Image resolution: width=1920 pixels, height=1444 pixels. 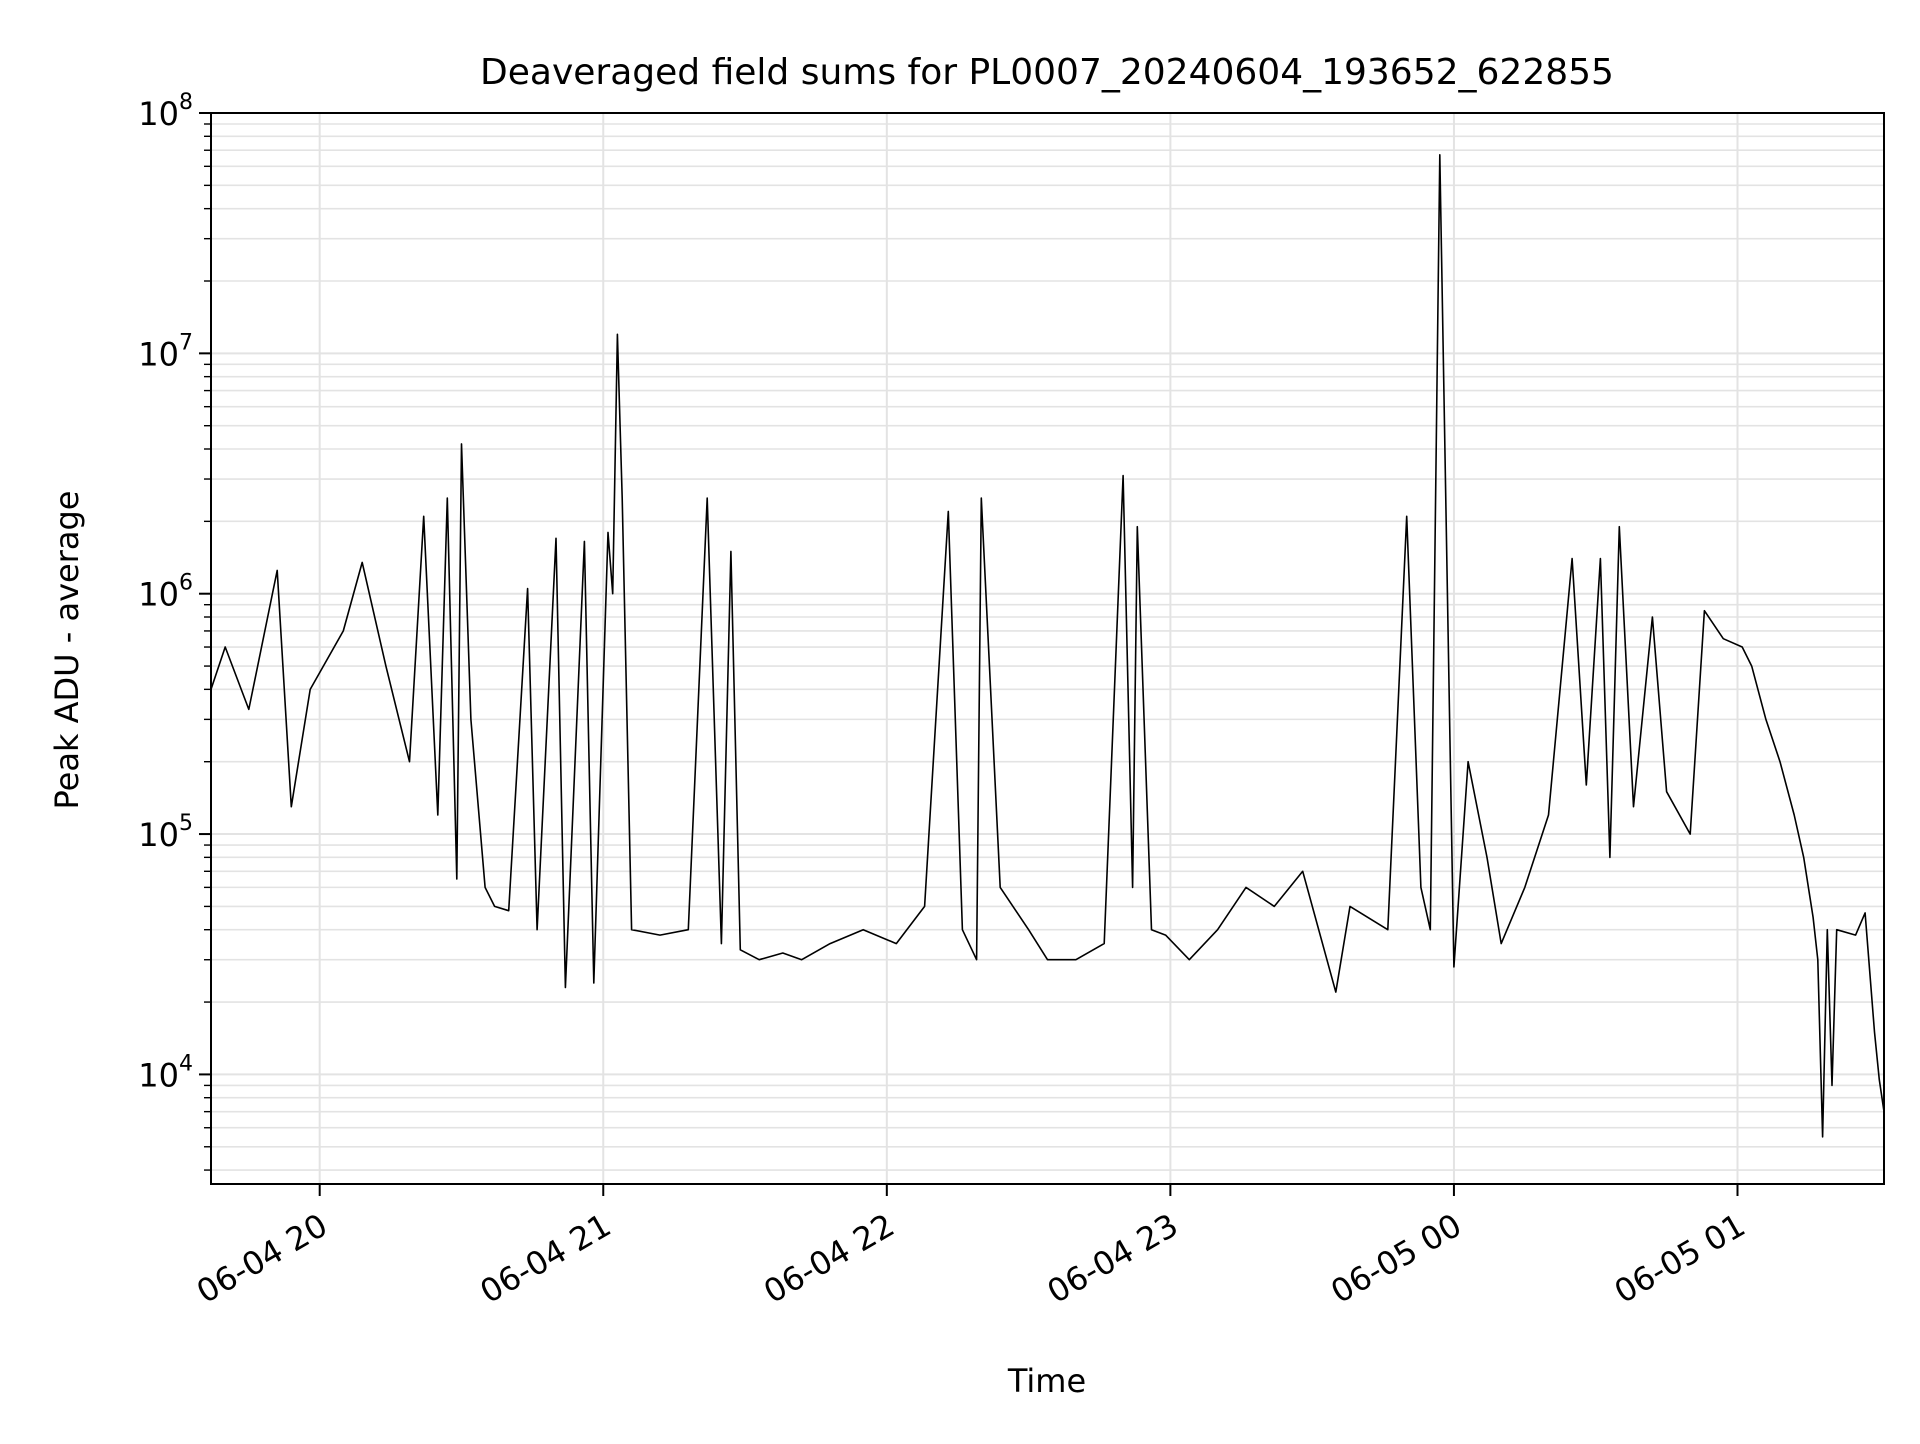 What do you see at coordinates (1046, 1381) in the screenshot?
I see `x-axis-label: Time` at bounding box center [1046, 1381].